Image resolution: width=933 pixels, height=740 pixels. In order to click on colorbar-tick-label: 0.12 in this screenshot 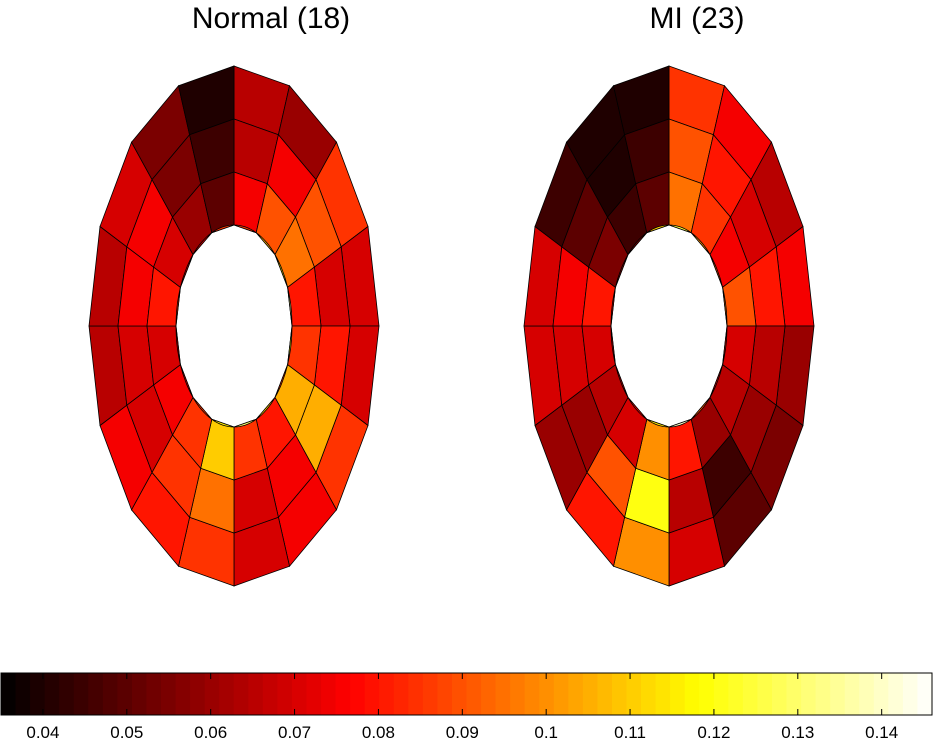, I will do `click(713, 731)`.